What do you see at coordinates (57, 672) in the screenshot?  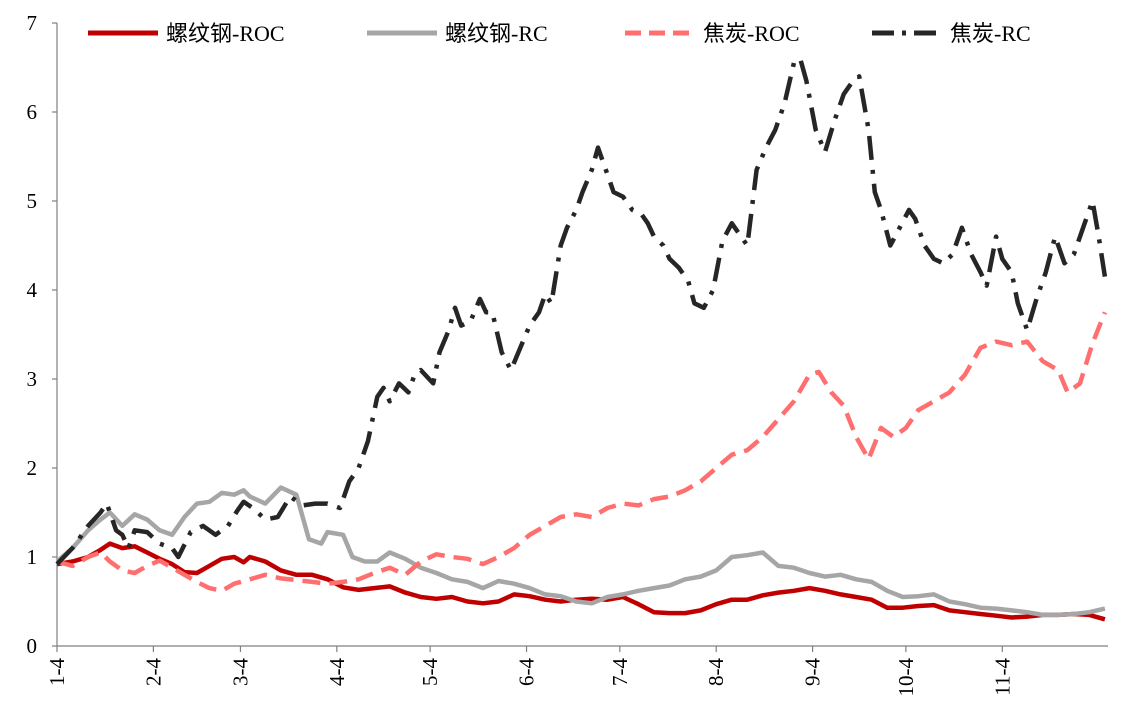 I see `x-tick-label: 1-4` at bounding box center [57, 672].